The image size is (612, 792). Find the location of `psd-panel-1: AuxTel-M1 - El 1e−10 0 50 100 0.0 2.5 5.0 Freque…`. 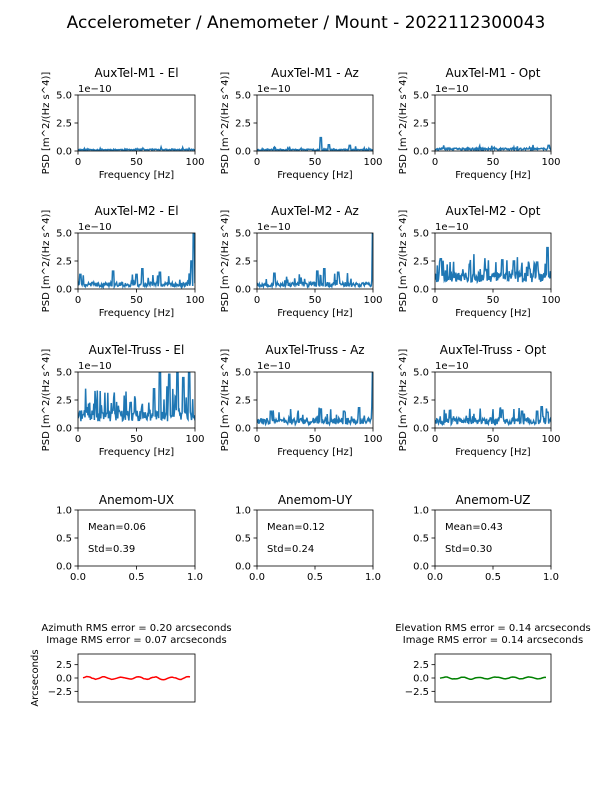

psd-panel-1: AuxTel-M1 - El 1e−10 0 50 100 0.0 2.5 5.0 Freque… is located at coordinates (123, 123).